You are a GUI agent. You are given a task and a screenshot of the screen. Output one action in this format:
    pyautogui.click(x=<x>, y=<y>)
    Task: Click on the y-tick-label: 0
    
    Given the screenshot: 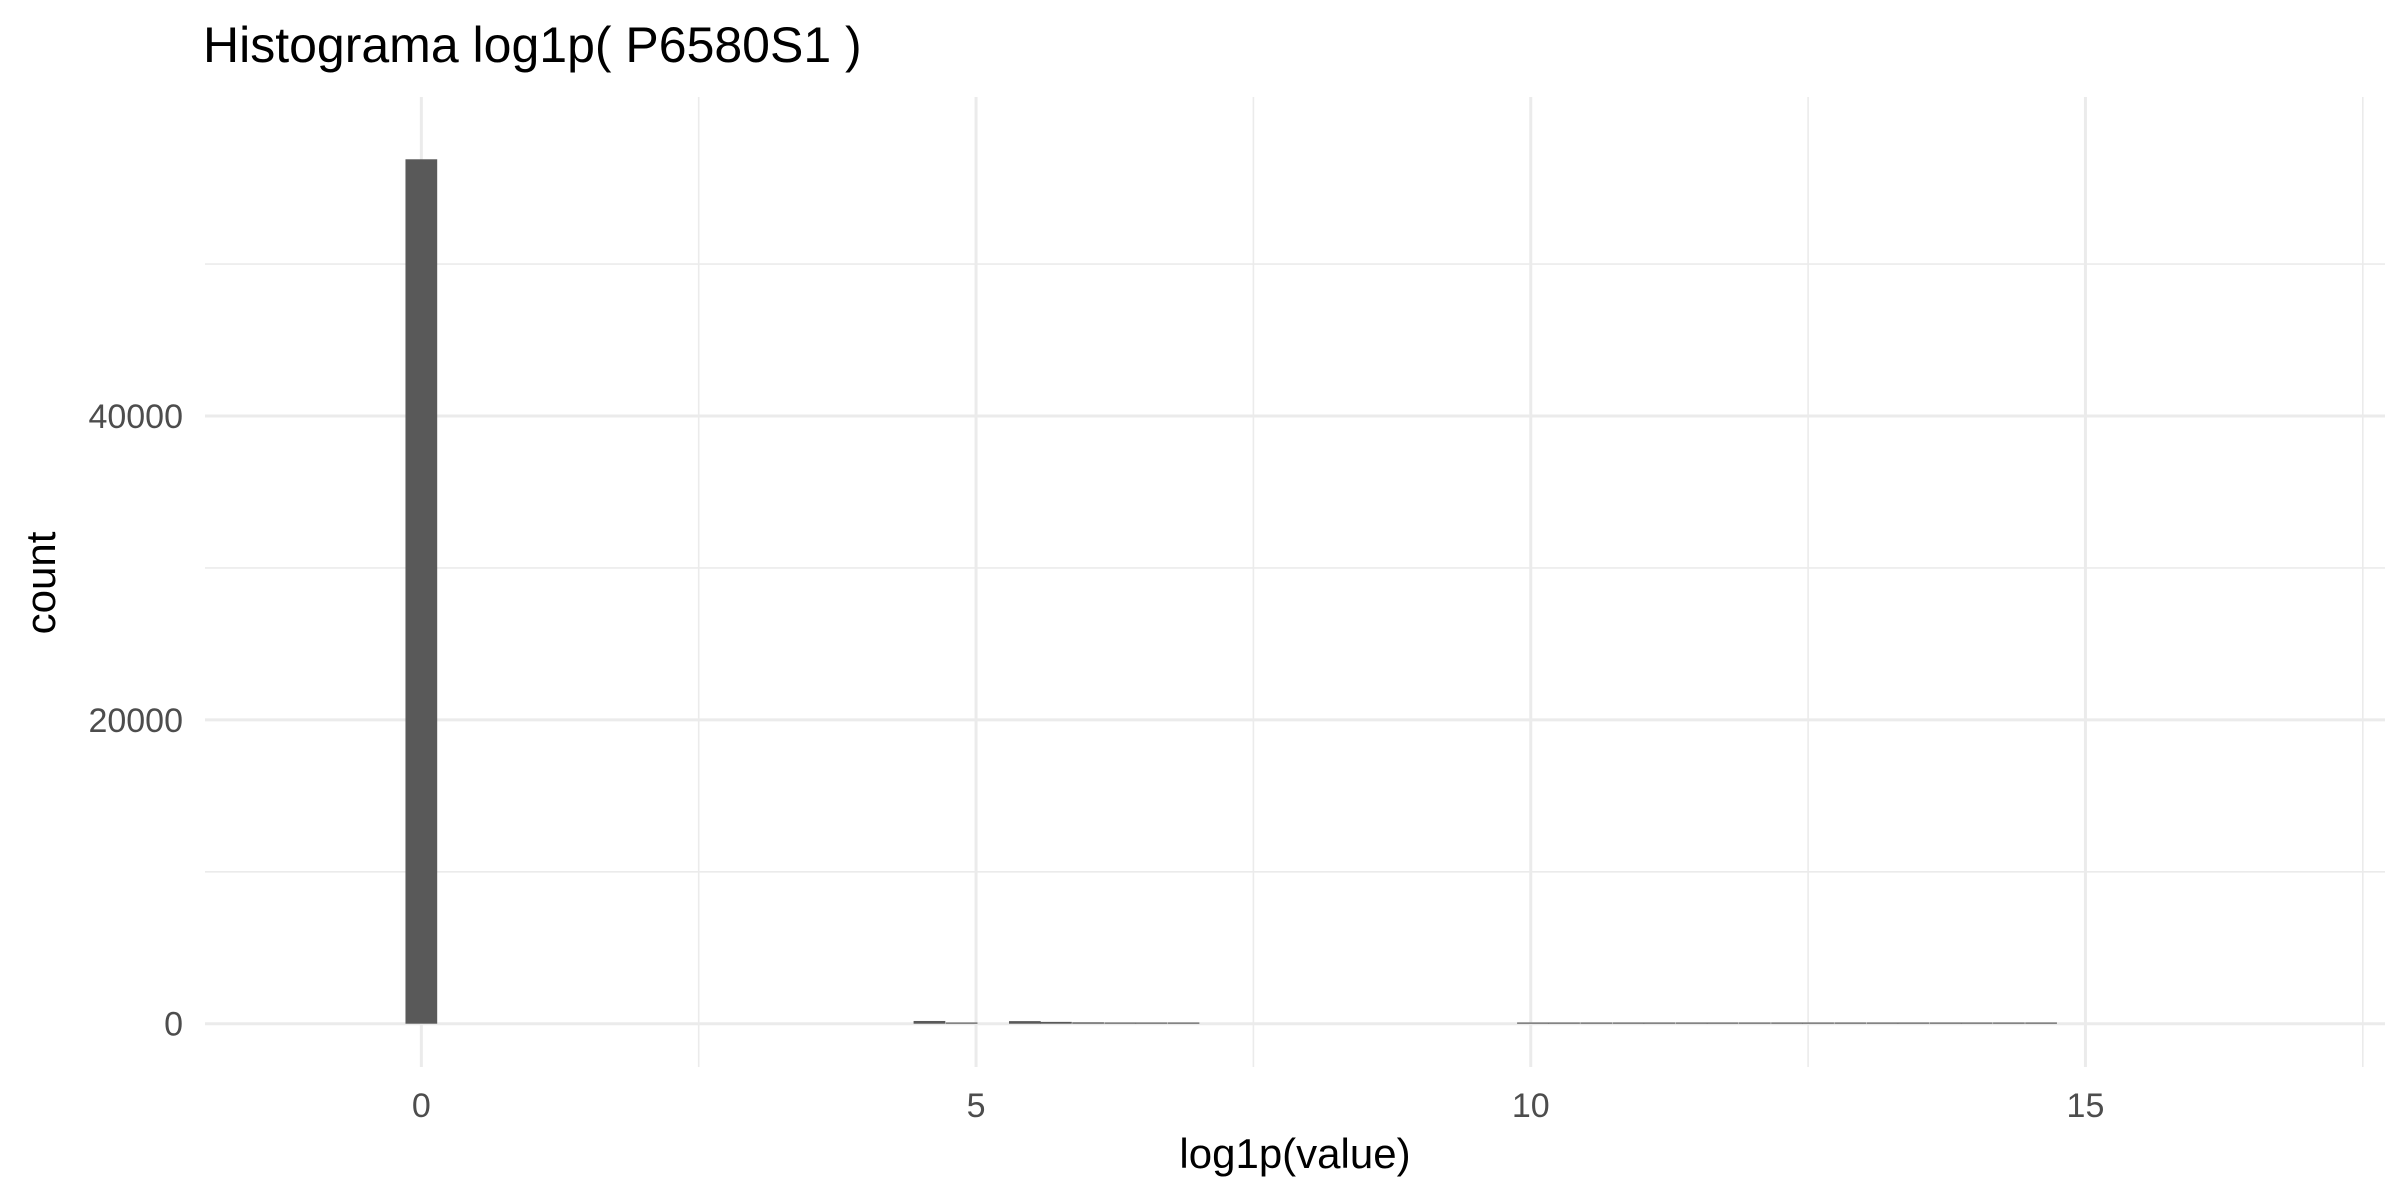 What is the action you would take?
    pyautogui.click(x=173, y=1025)
    